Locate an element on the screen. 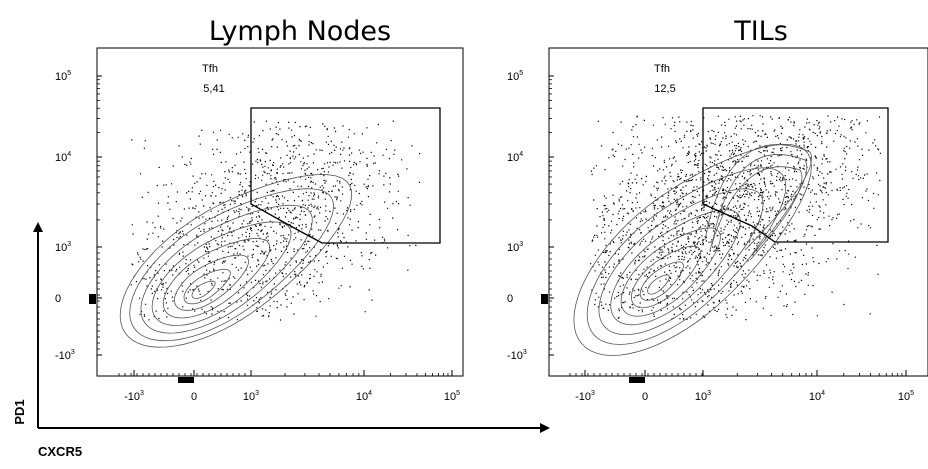 This screenshot has width=928, height=469. panel-title: TILs is located at coordinates (760, 31).